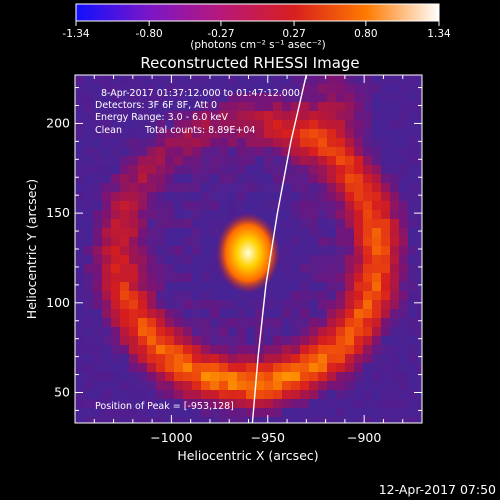 Image resolution: width=500 pixels, height=500 pixels. I want to click on x-tick-label: −900, so click(364, 437).